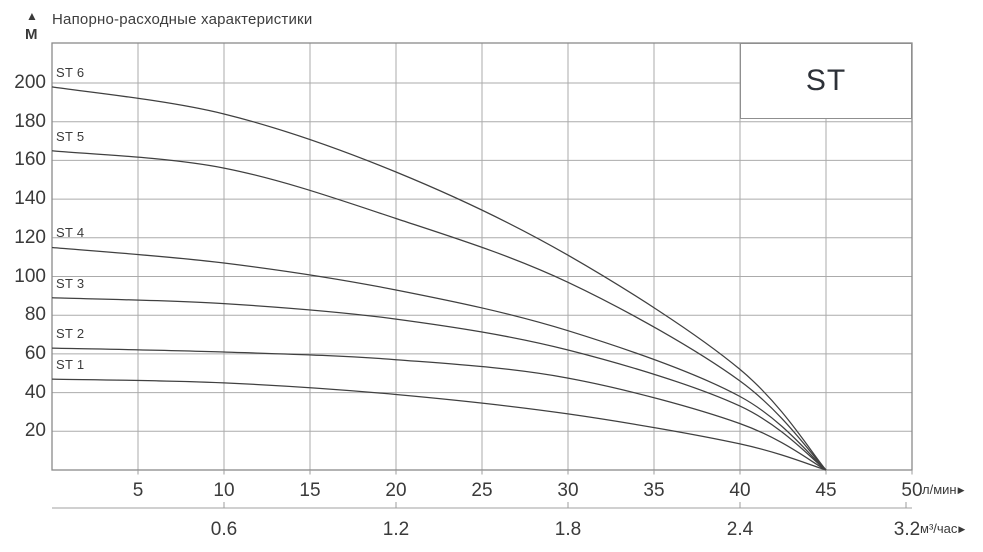 The width and height of the screenshot is (983, 552). I want to click on y-tick-label: 60, so click(35, 353).